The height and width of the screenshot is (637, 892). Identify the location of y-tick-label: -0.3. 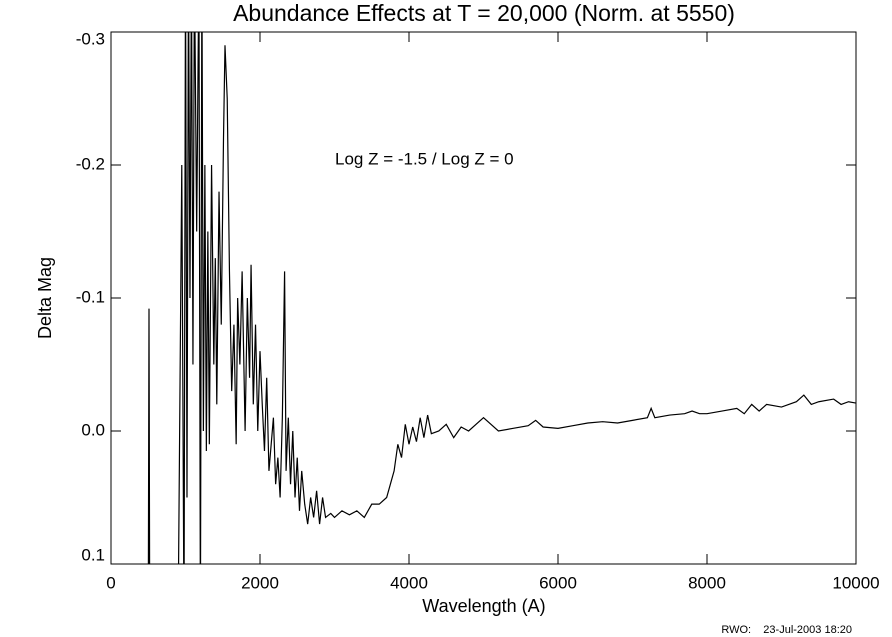
(90, 38).